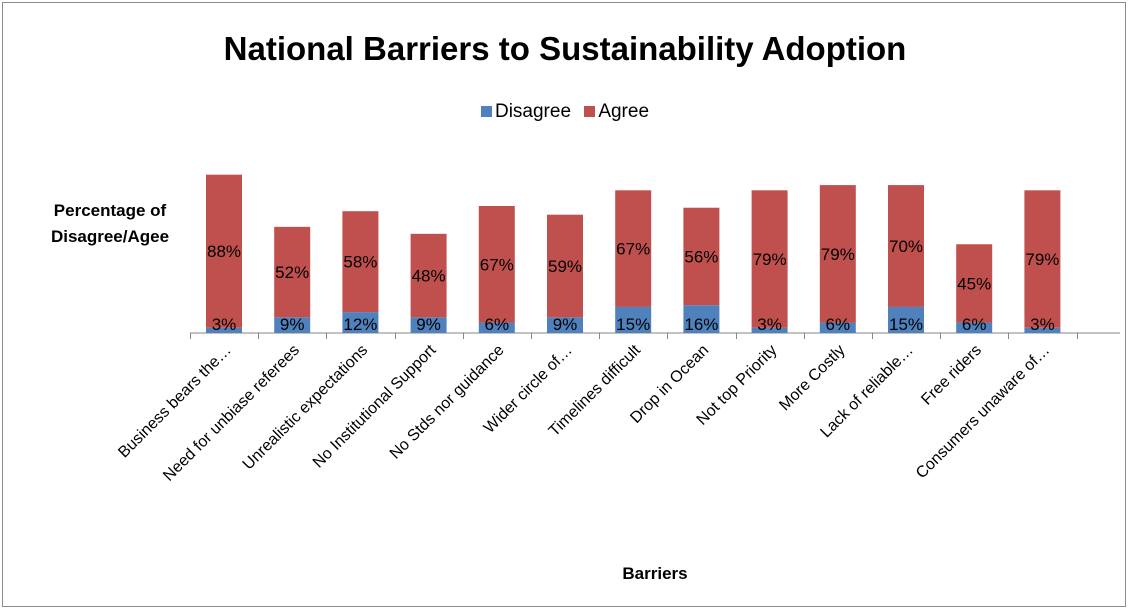  Describe the element at coordinates (110, 223) in the screenshot. I see `y-axis-title: Percentage of Disagree/Agee` at that location.